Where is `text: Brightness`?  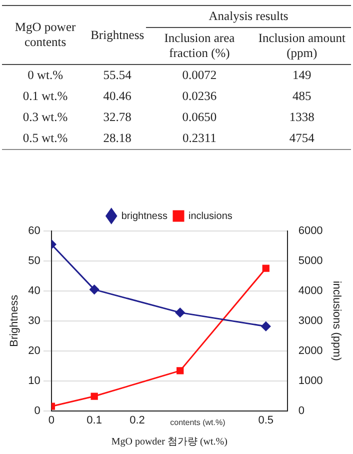 text: Brightness is located at coordinates (117, 35).